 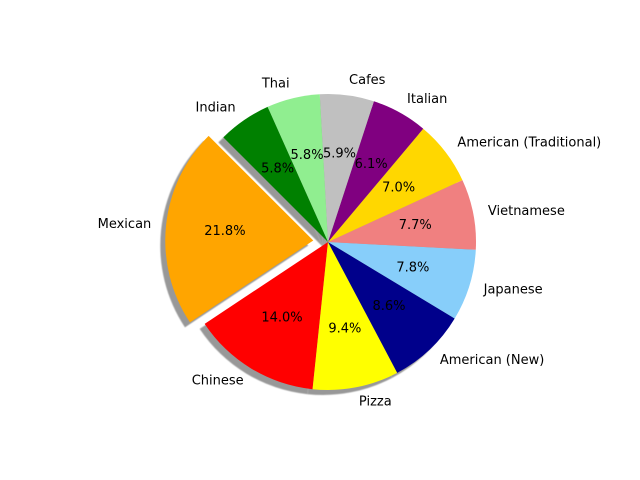 I want to click on slice-thai, so click(x=297, y=168).